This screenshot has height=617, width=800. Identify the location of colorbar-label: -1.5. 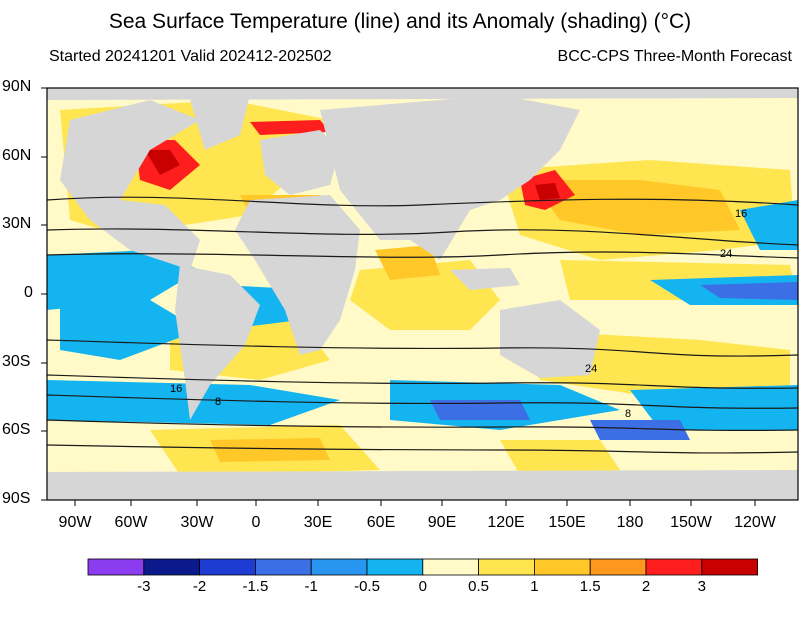
(255, 586).